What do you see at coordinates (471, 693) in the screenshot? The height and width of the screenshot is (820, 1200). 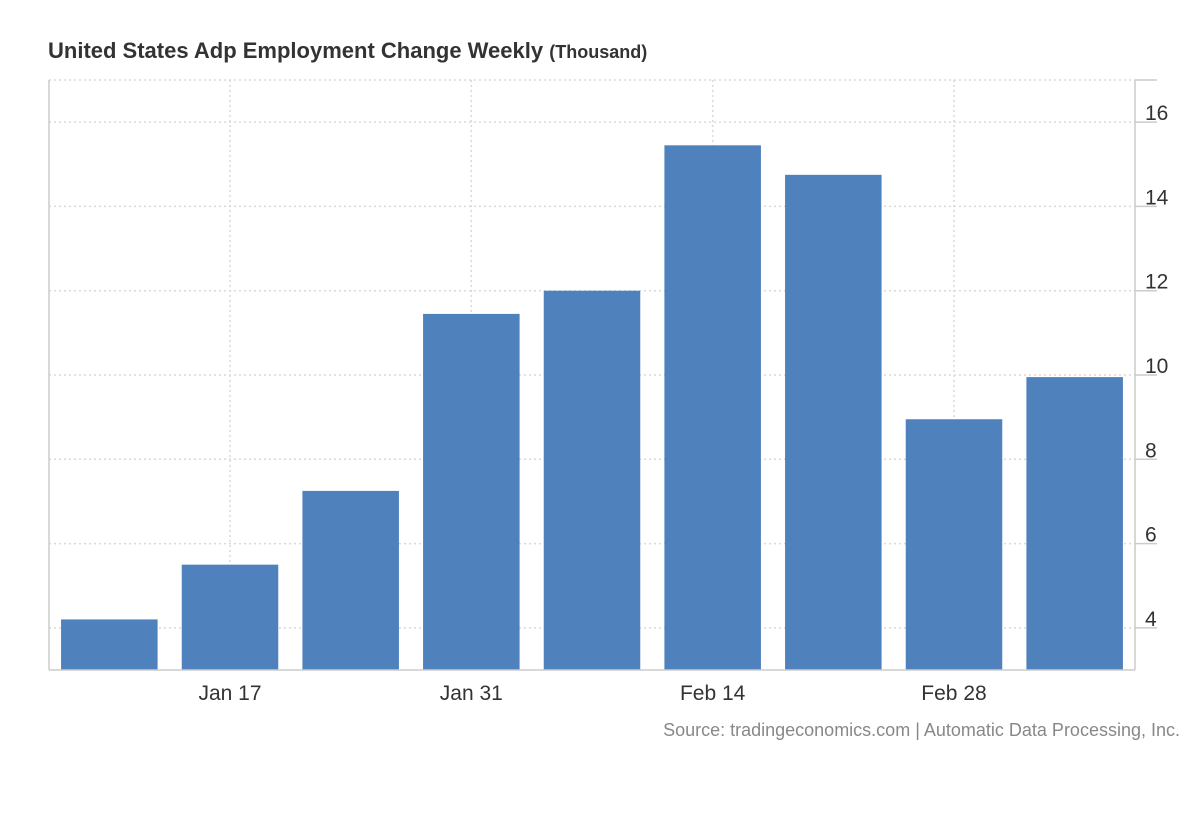 I see `x-tick-label: Jan 31` at bounding box center [471, 693].